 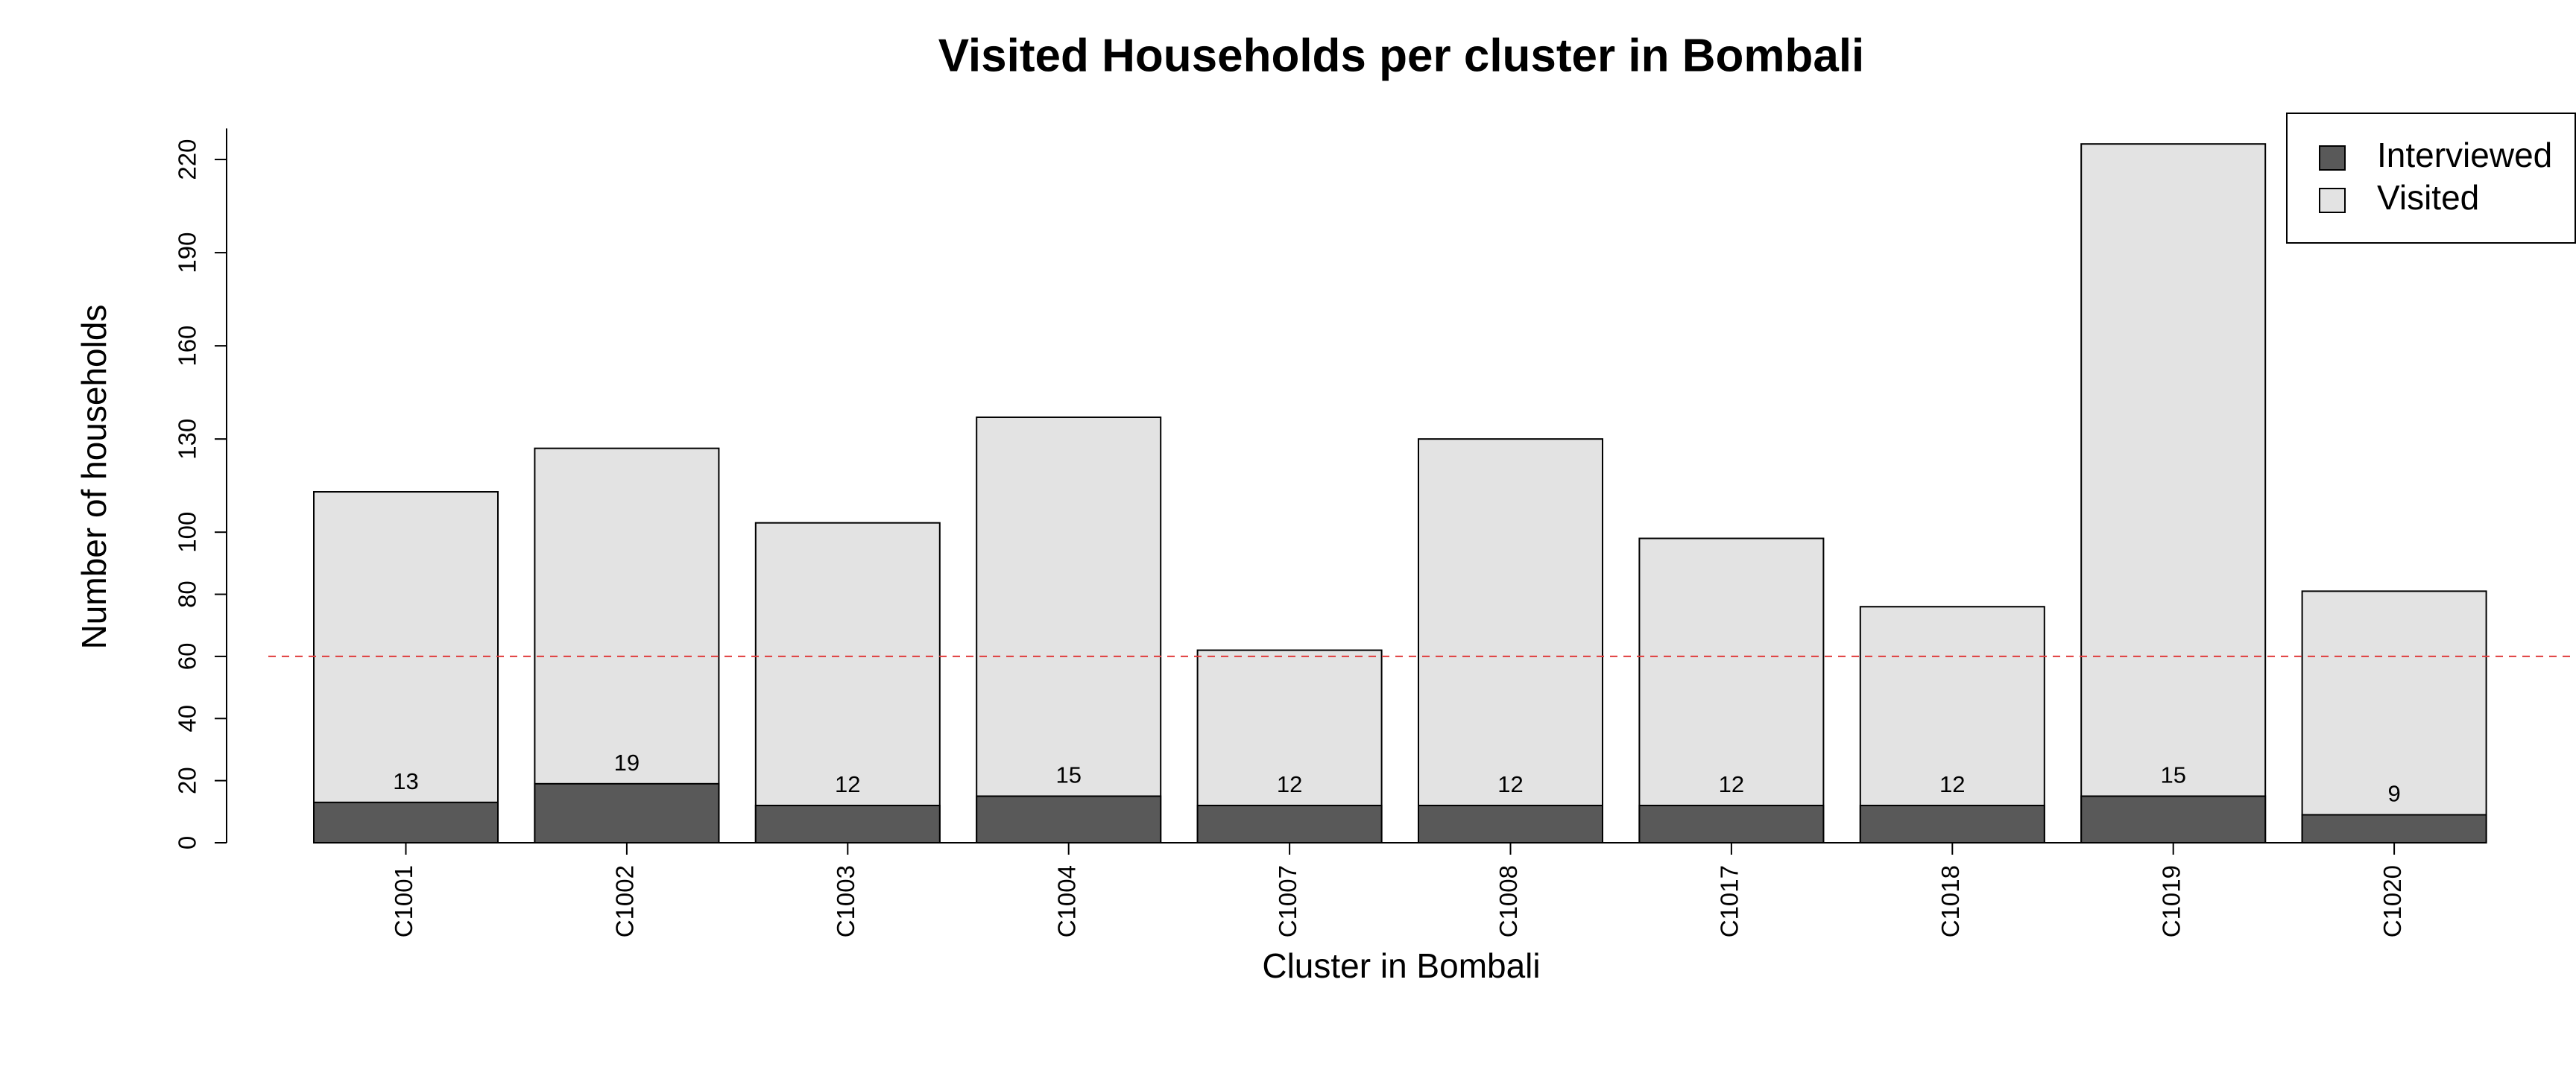 What do you see at coordinates (187, 842) in the screenshot?
I see `y-tick-label: 0` at bounding box center [187, 842].